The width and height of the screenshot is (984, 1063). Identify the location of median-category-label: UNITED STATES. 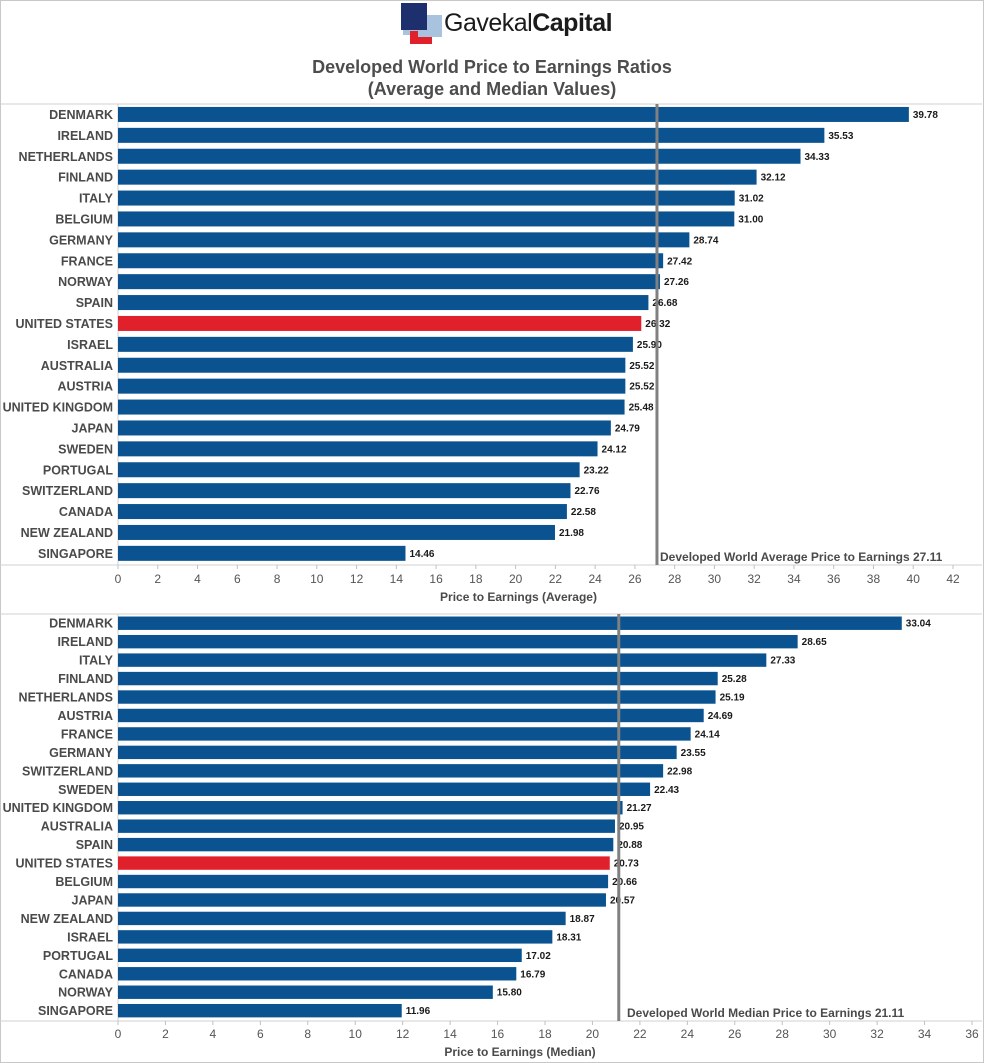
(64, 864).